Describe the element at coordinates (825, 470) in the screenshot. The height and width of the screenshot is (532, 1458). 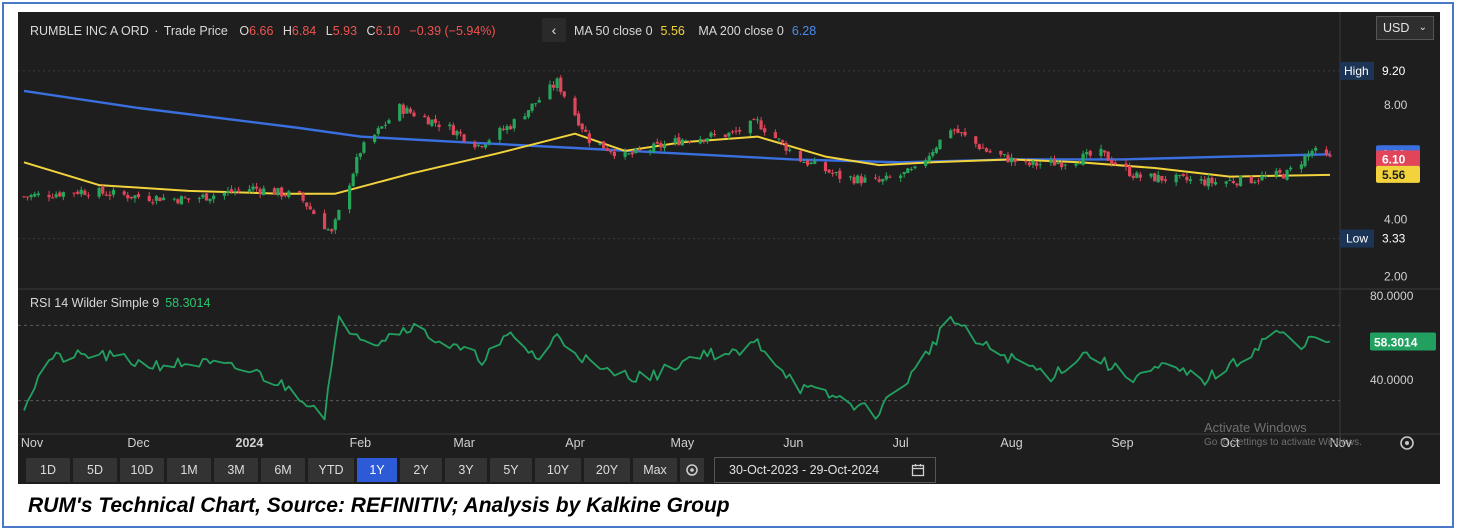
I see `date-range-picker: 30-Oct-2023 - 29-Oct-2024` at that location.